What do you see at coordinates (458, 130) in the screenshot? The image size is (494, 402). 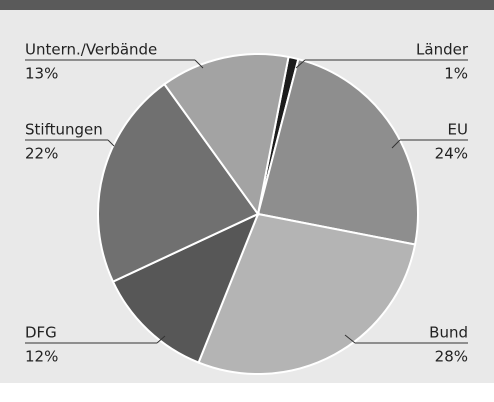 I see `slice-label: EU` at bounding box center [458, 130].